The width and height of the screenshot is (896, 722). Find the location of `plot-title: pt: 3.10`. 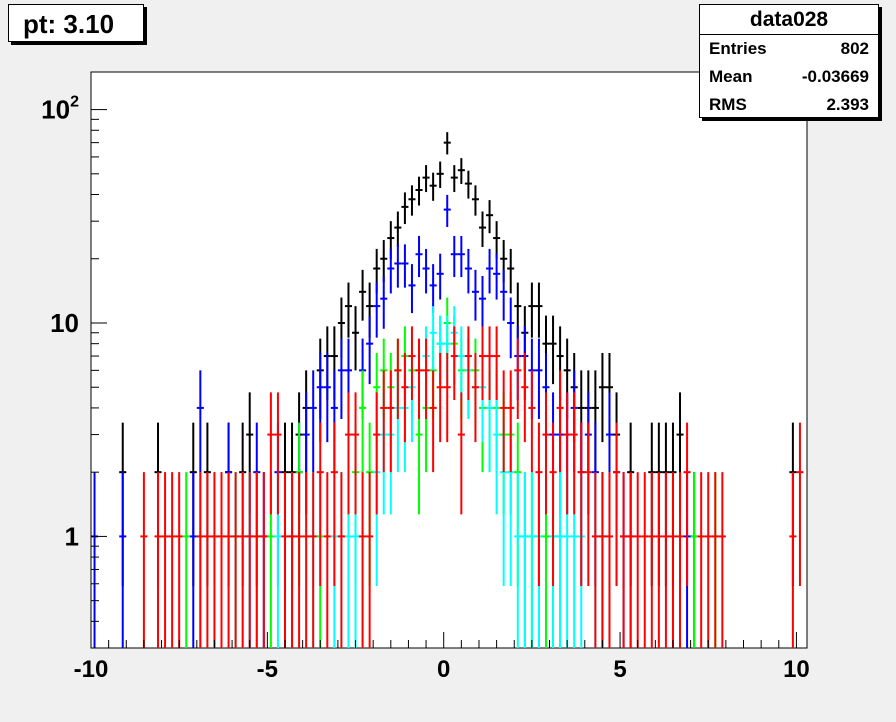

plot-title: pt: 3.10 is located at coordinates (76, 23).